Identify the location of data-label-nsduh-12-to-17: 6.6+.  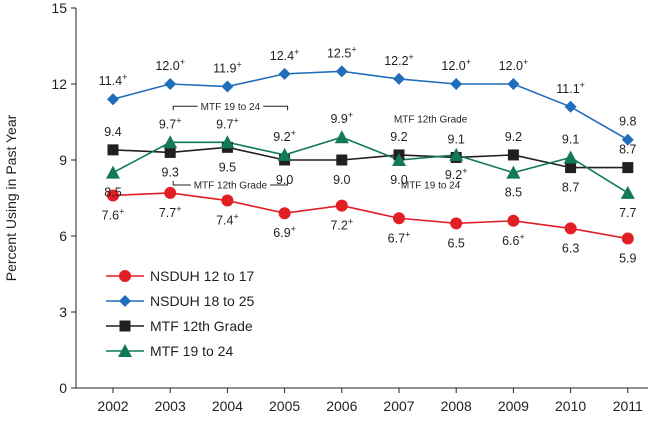
(513, 240).